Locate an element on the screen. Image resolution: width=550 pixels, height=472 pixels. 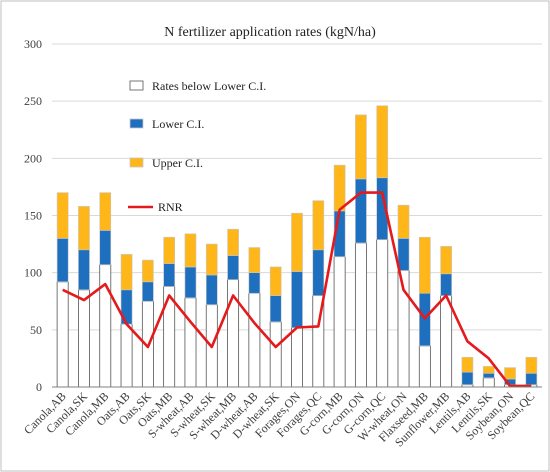
chart-title: N fertilizer application rates (kgN/ha) is located at coordinates (270, 32).